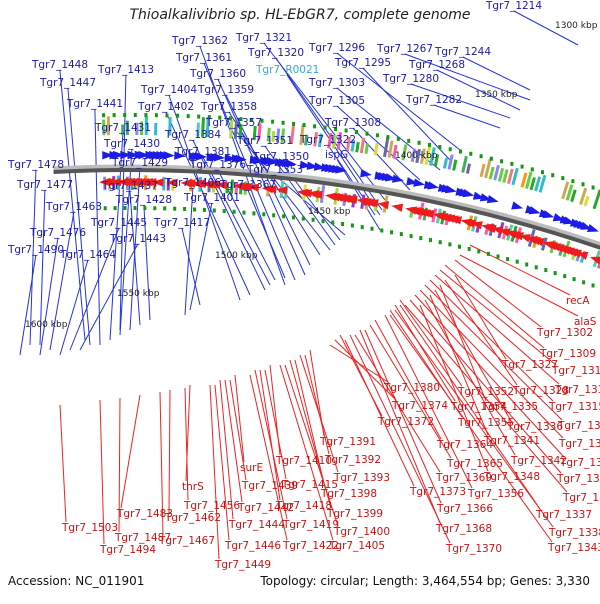  Describe the element at coordinates (168, 90) in the screenshot. I see `top-gene-label: Tgr7_1404` at that location.